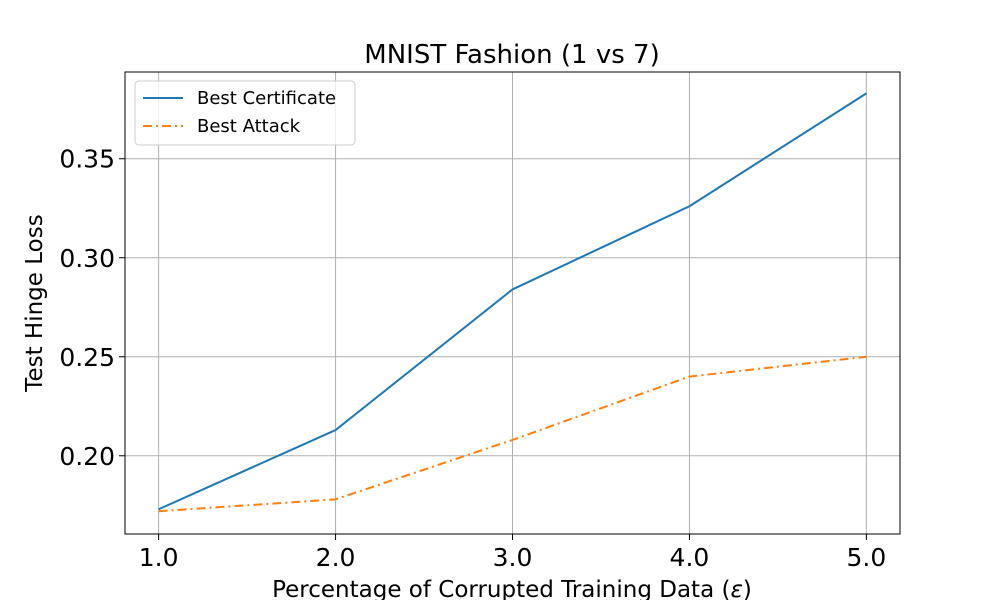  What do you see at coordinates (249, 126) in the screenshot?
I see `legend-label-best-attack: Best Attack` at bounding box center [249, 126].